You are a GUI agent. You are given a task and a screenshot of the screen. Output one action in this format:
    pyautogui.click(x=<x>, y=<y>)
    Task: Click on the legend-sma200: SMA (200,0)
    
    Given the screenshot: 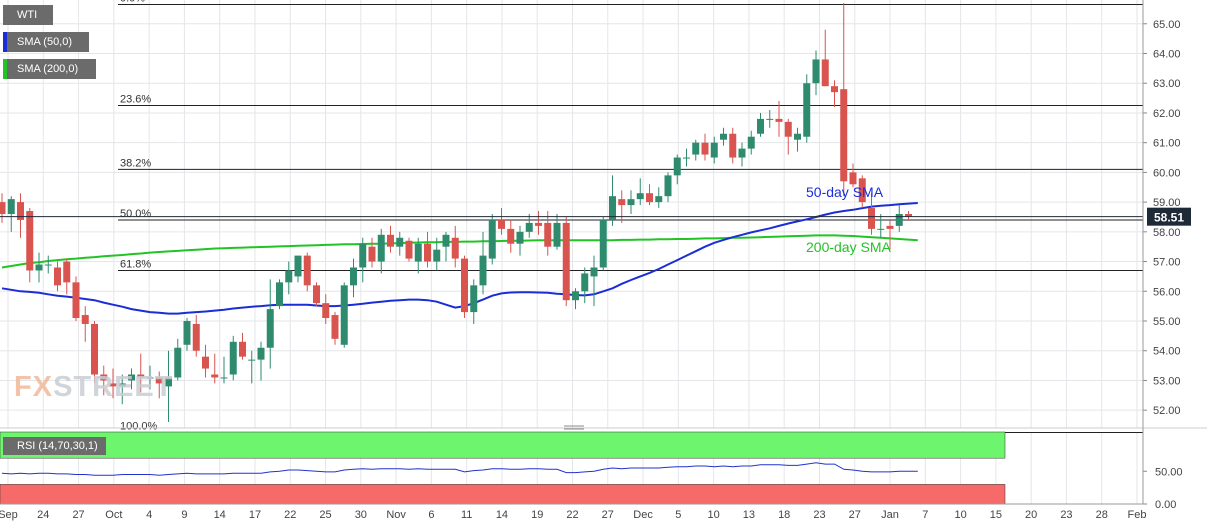 What is the action you would take?
    pyautogui.click(x=49, y=69)
    